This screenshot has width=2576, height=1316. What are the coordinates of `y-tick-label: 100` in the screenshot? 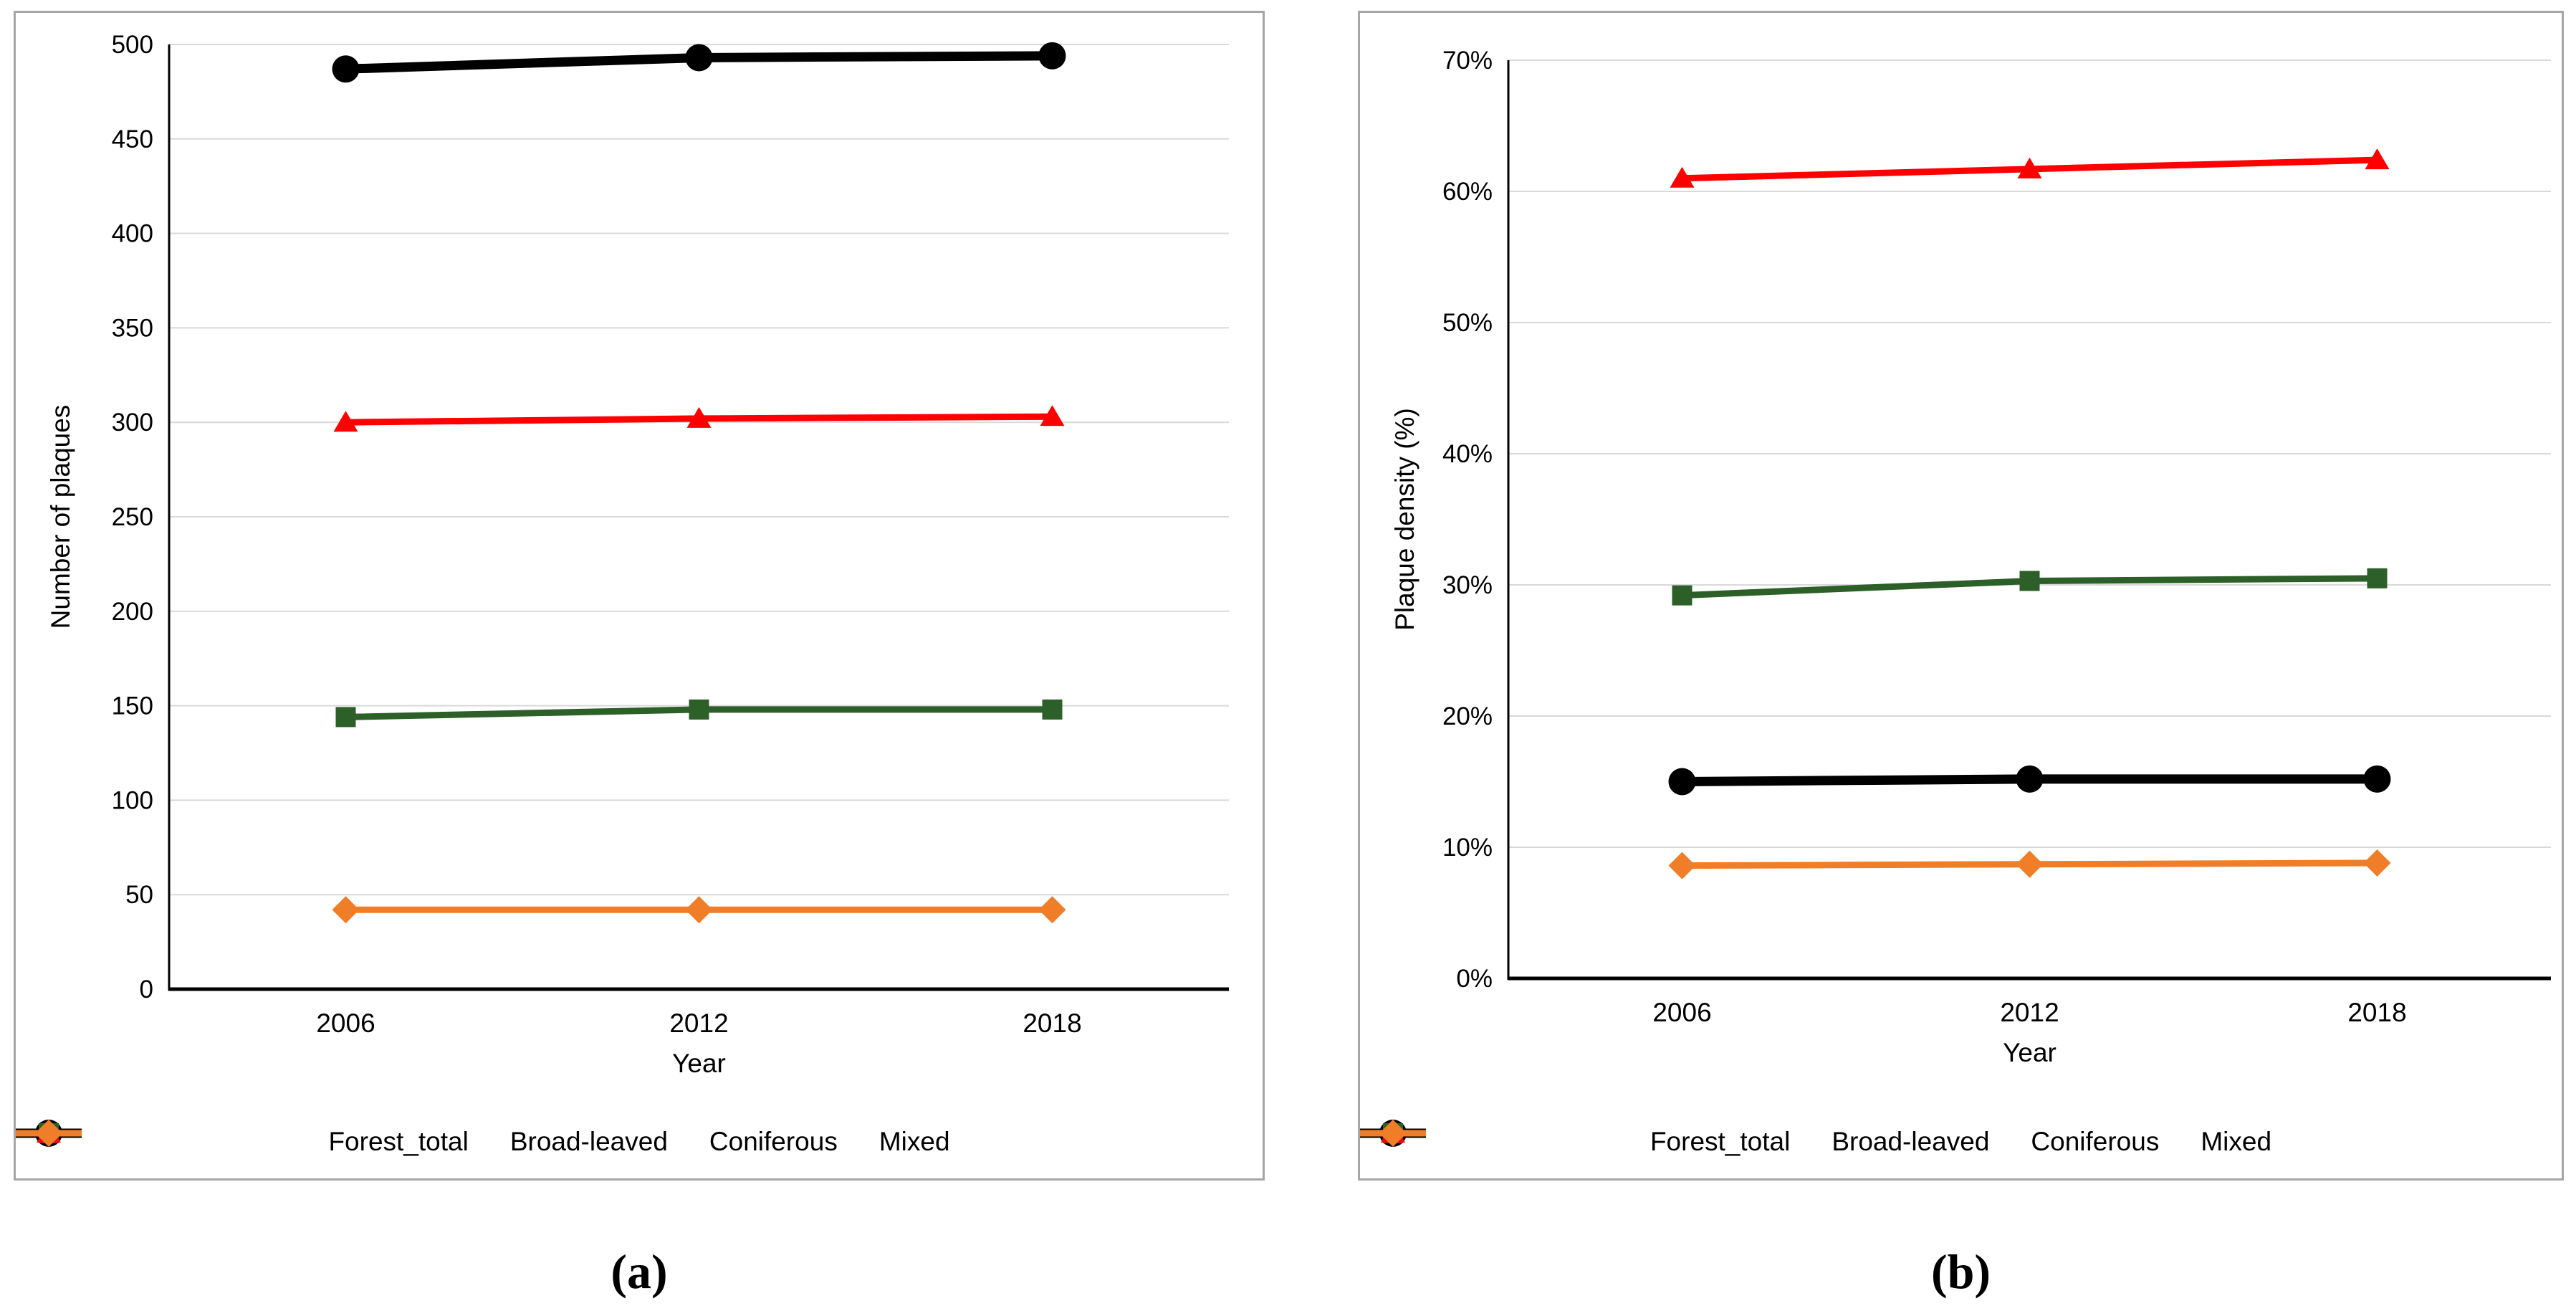 It's located at (132, 800).